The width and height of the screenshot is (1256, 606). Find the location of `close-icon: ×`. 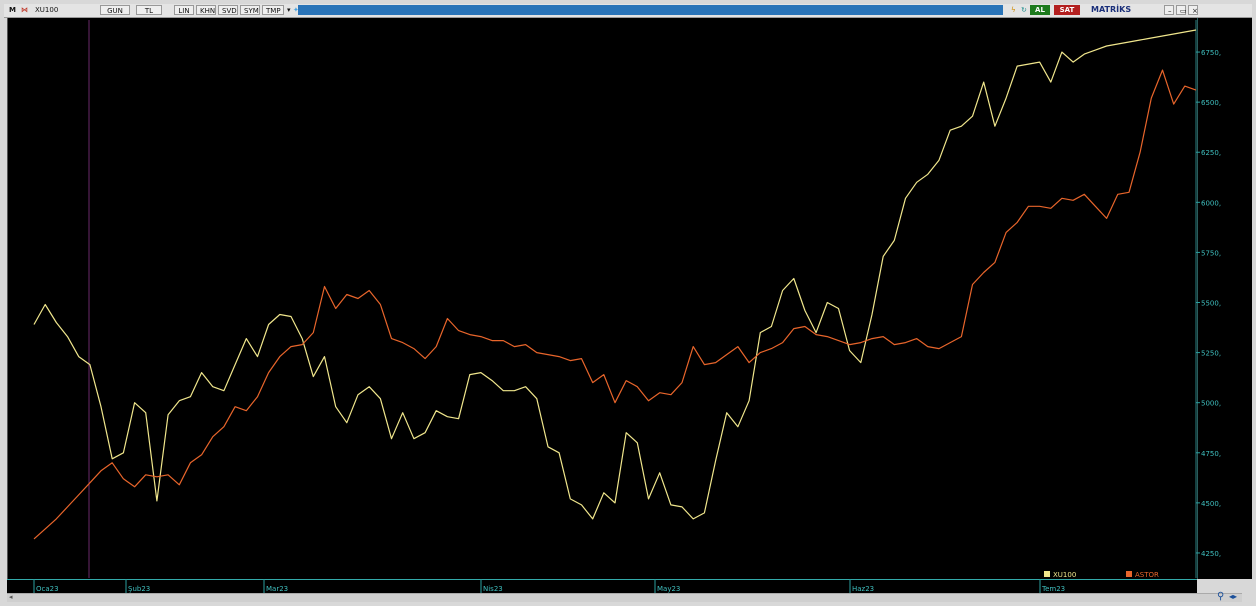

close-icon: × is located at coordinates (1193, 10).